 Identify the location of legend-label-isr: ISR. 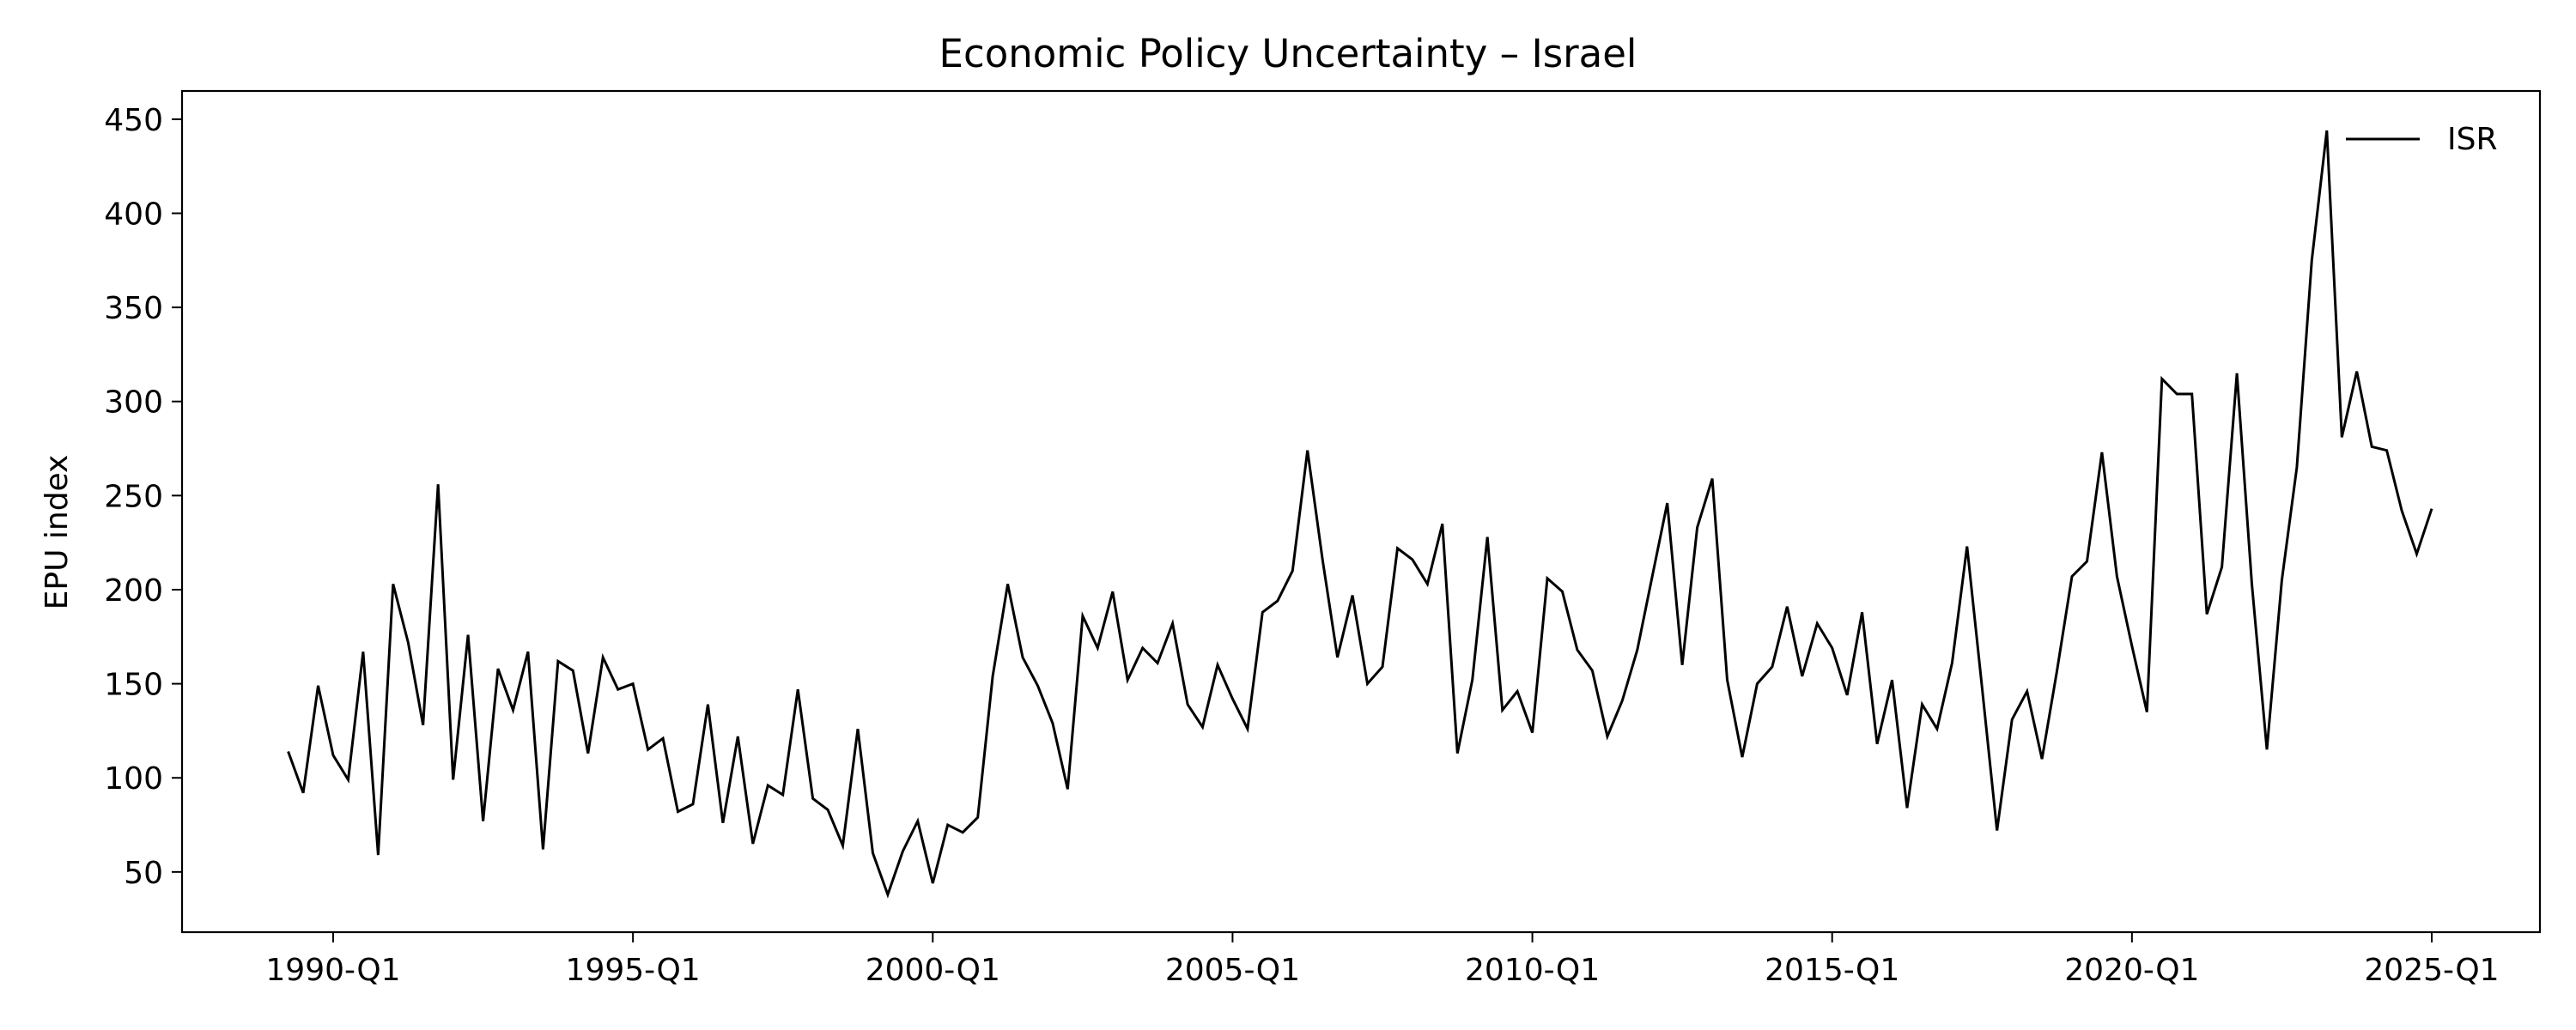
(2472, 139).